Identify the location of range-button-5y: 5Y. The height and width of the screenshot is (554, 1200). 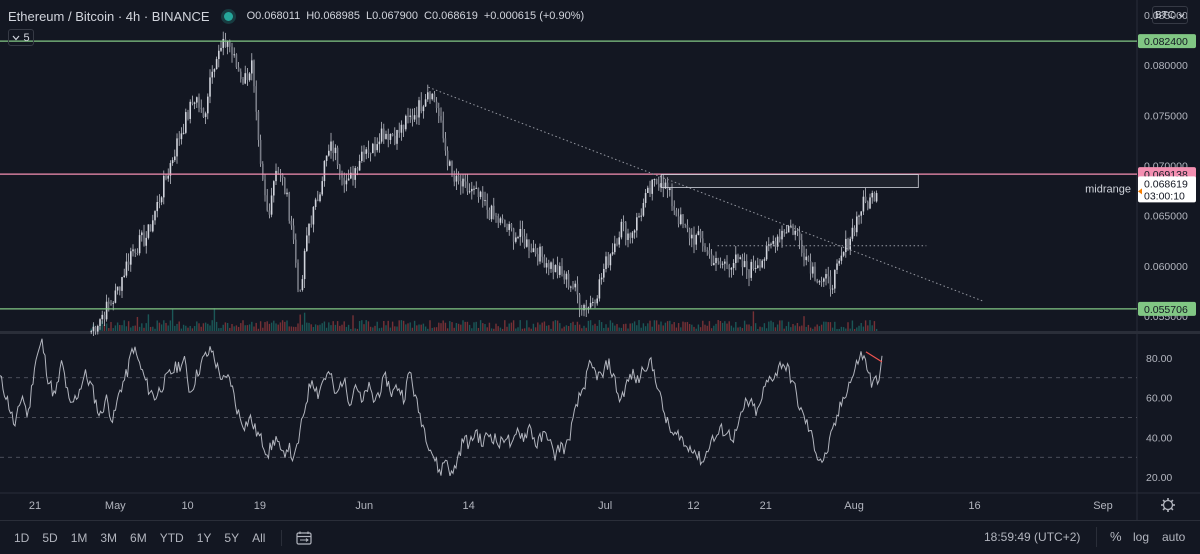
(232, 537).